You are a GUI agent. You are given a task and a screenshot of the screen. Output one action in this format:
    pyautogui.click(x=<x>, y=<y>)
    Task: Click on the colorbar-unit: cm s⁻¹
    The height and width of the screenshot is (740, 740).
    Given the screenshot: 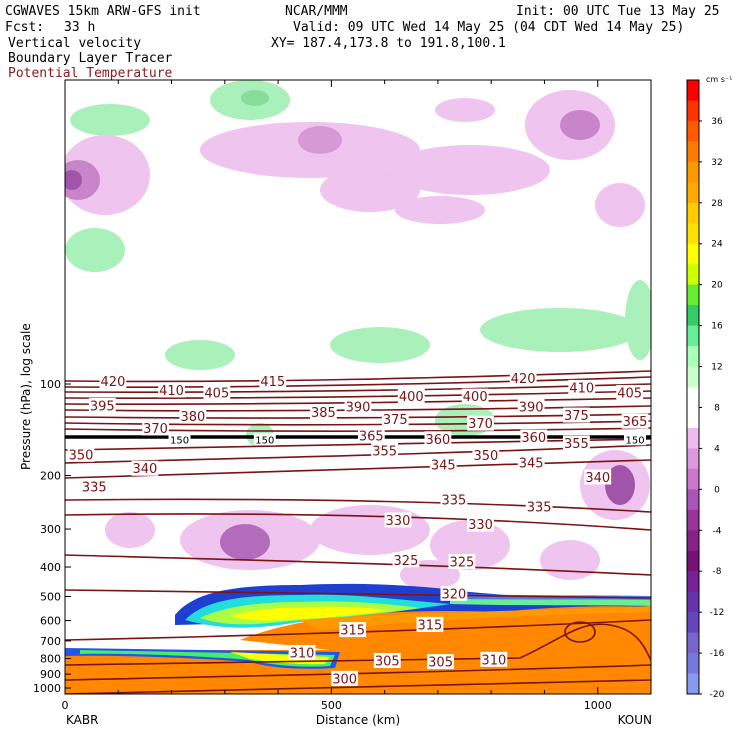 What is the action you would take?
    pyautogui.click(x=719, y=79)
    